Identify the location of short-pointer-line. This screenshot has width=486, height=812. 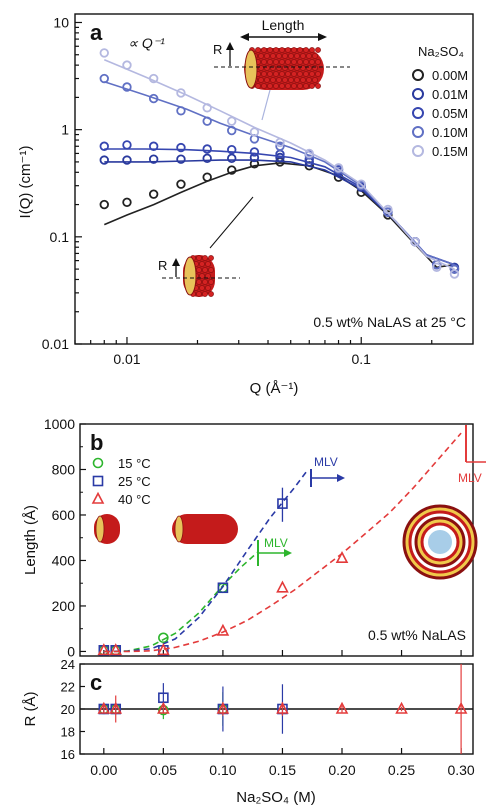
(231, 222).